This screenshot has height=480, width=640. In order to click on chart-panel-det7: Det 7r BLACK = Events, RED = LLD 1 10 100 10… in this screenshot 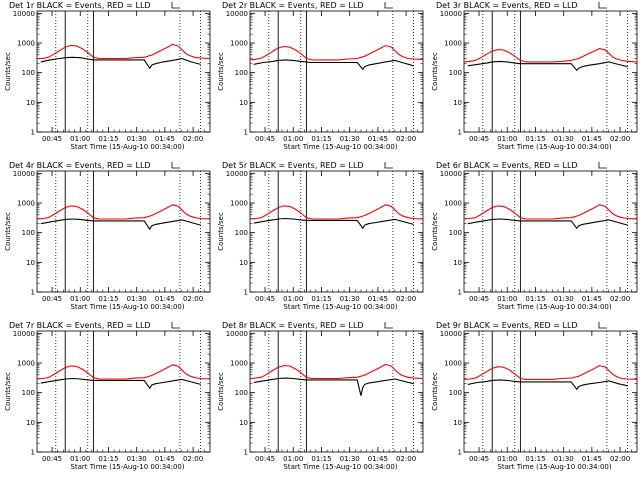, I will do `click(106, 400)`.